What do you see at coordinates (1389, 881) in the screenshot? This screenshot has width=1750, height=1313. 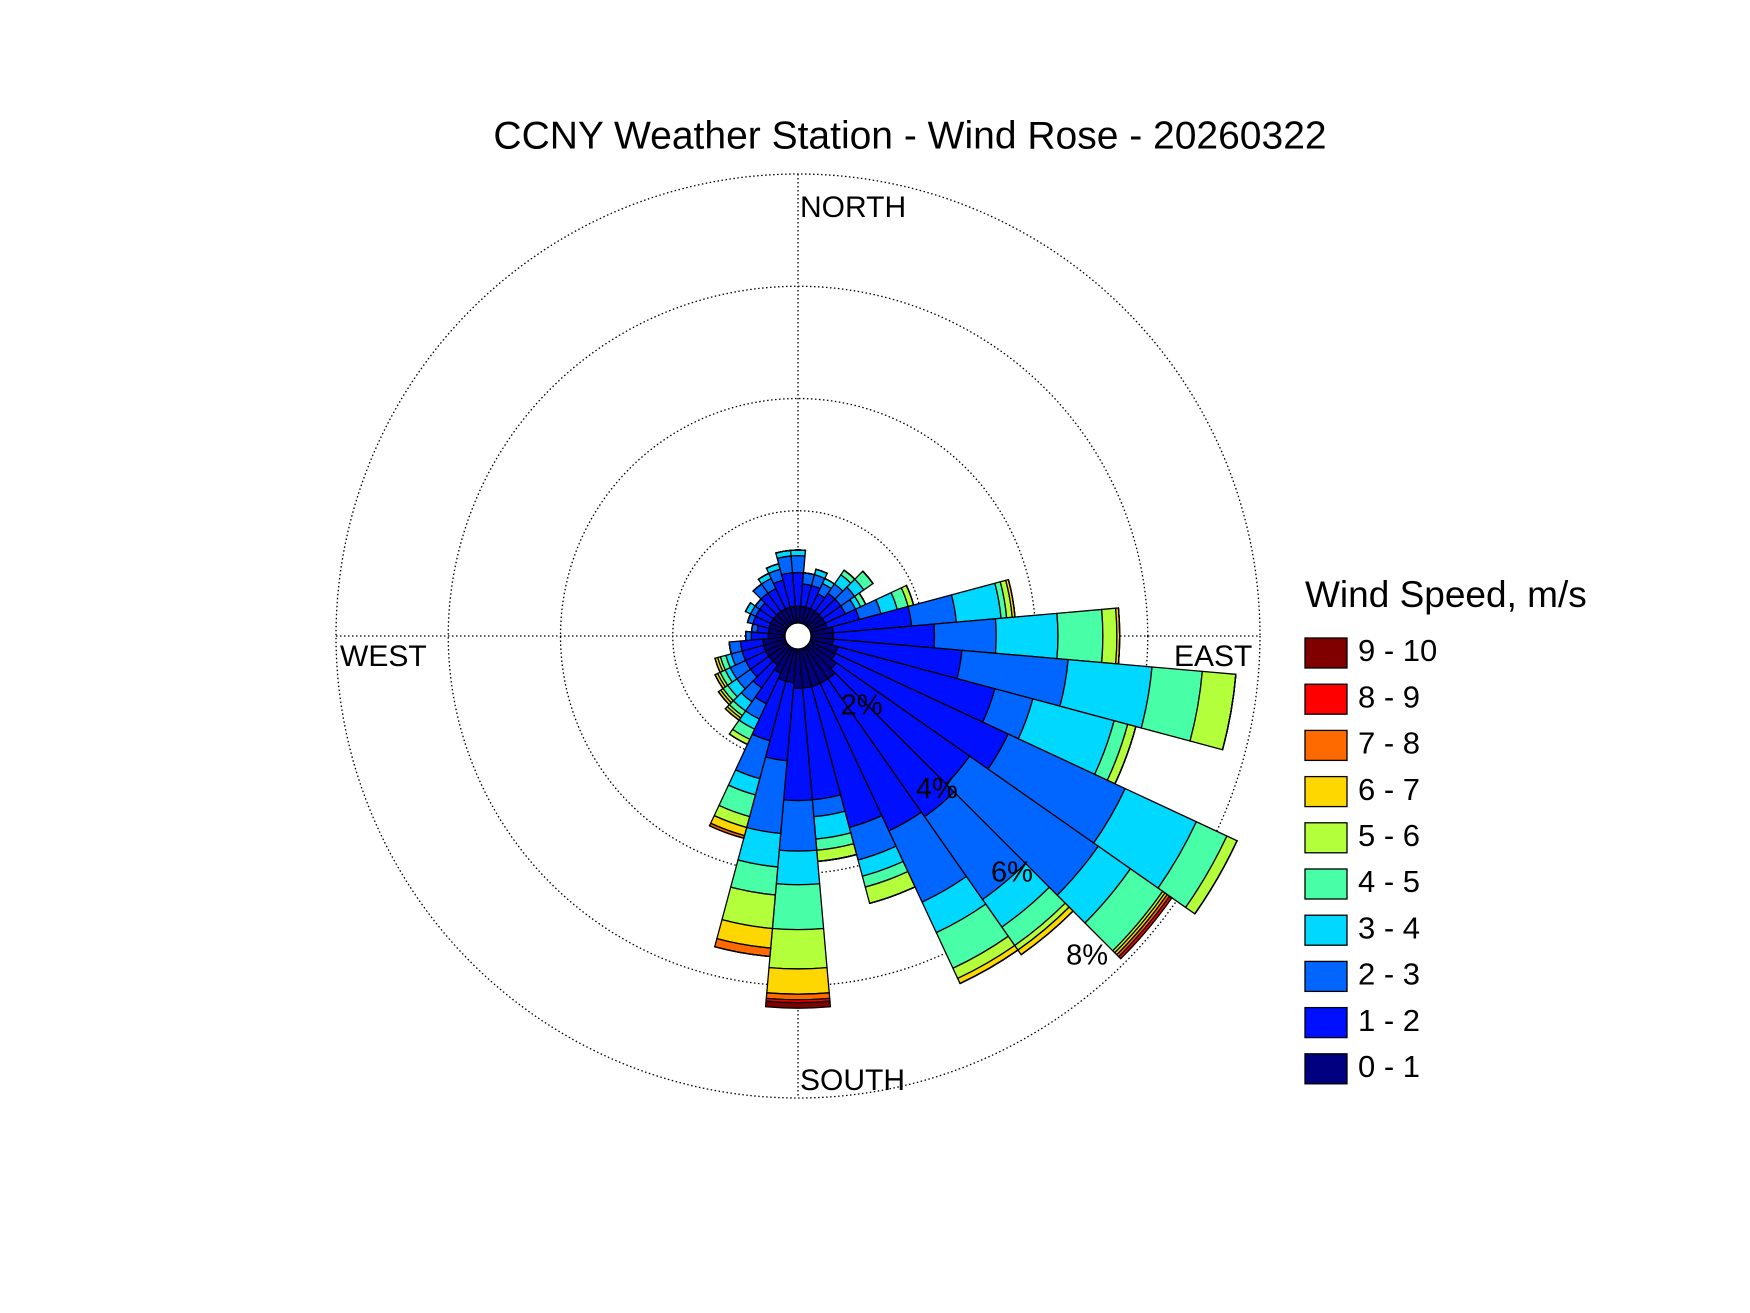 I see `legend-label: 4 - 5` at bounding box center [1389, 881].